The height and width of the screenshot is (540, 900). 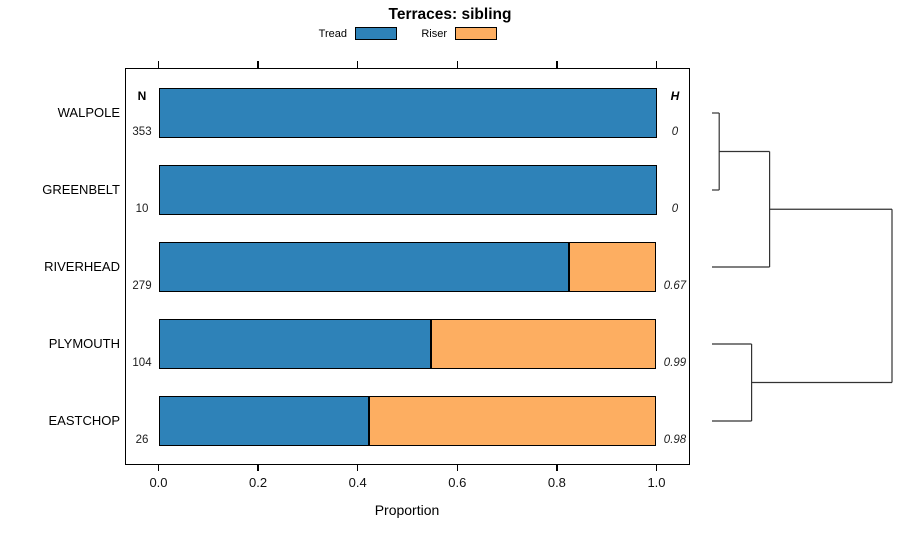 I want to click on h-value: 0.67, so click(x=675, y=286).